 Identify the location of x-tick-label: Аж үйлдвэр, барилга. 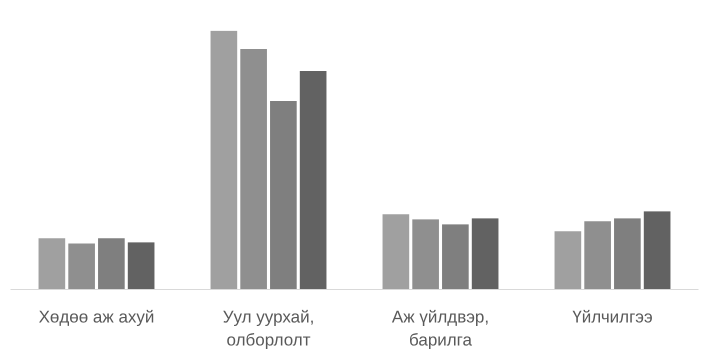
(441, 329).